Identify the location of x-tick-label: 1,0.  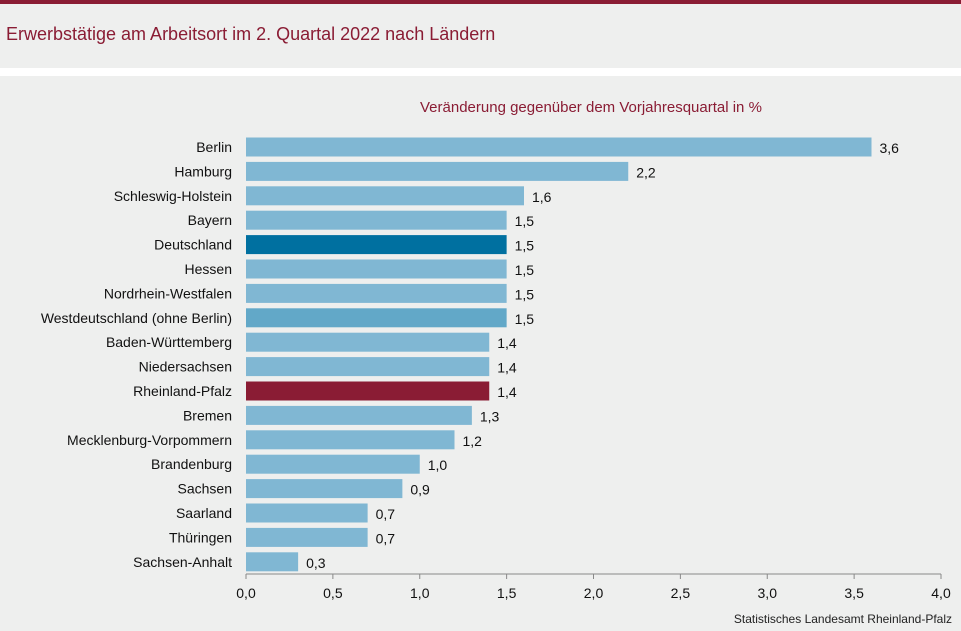
(420, 593).